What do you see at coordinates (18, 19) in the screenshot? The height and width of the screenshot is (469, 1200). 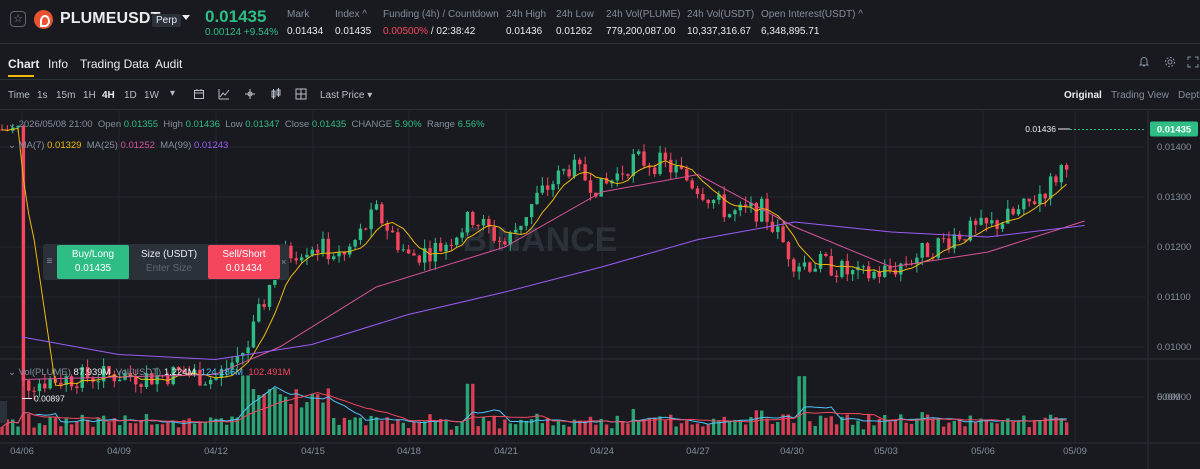 I see `star-icon: ☆` at bounding box center [18, 19].